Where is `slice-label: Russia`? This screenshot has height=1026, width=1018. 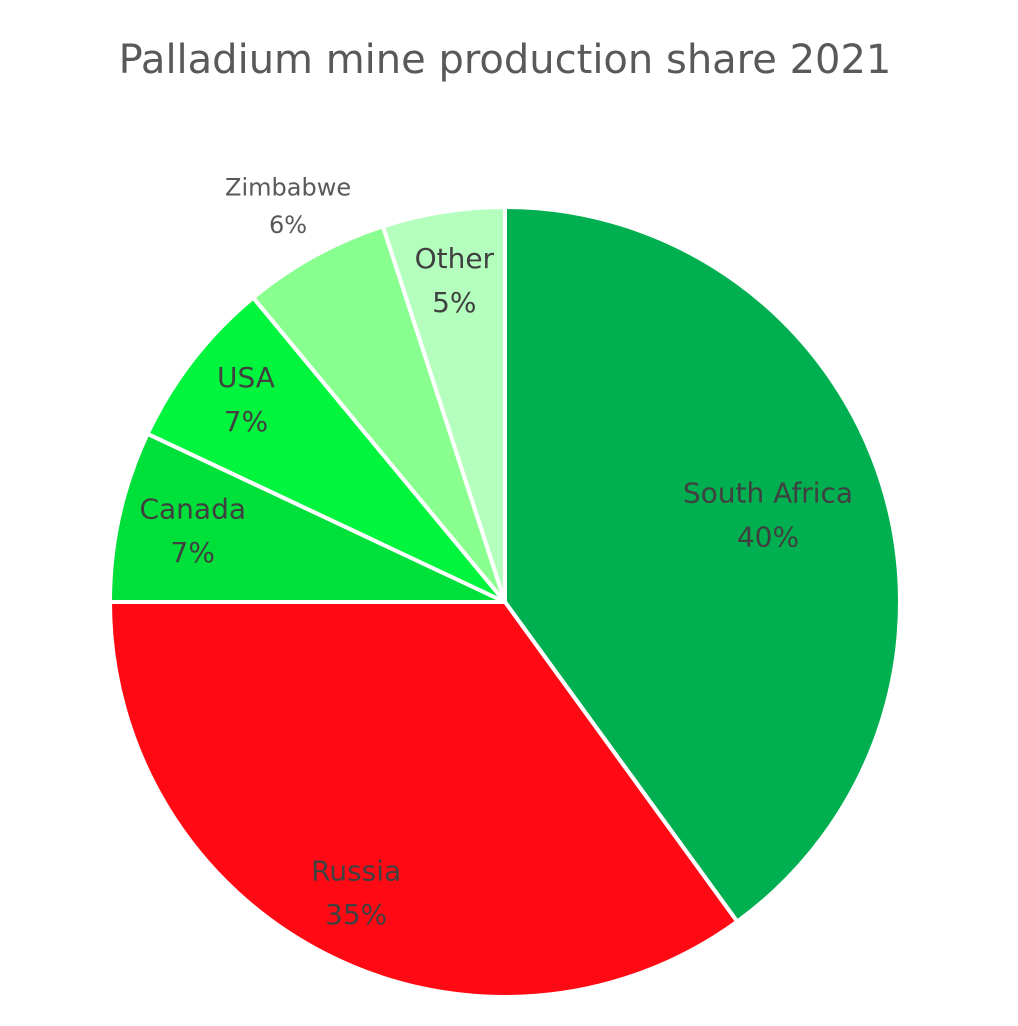
slice-label: Russia is located at coordinates (356, 870).